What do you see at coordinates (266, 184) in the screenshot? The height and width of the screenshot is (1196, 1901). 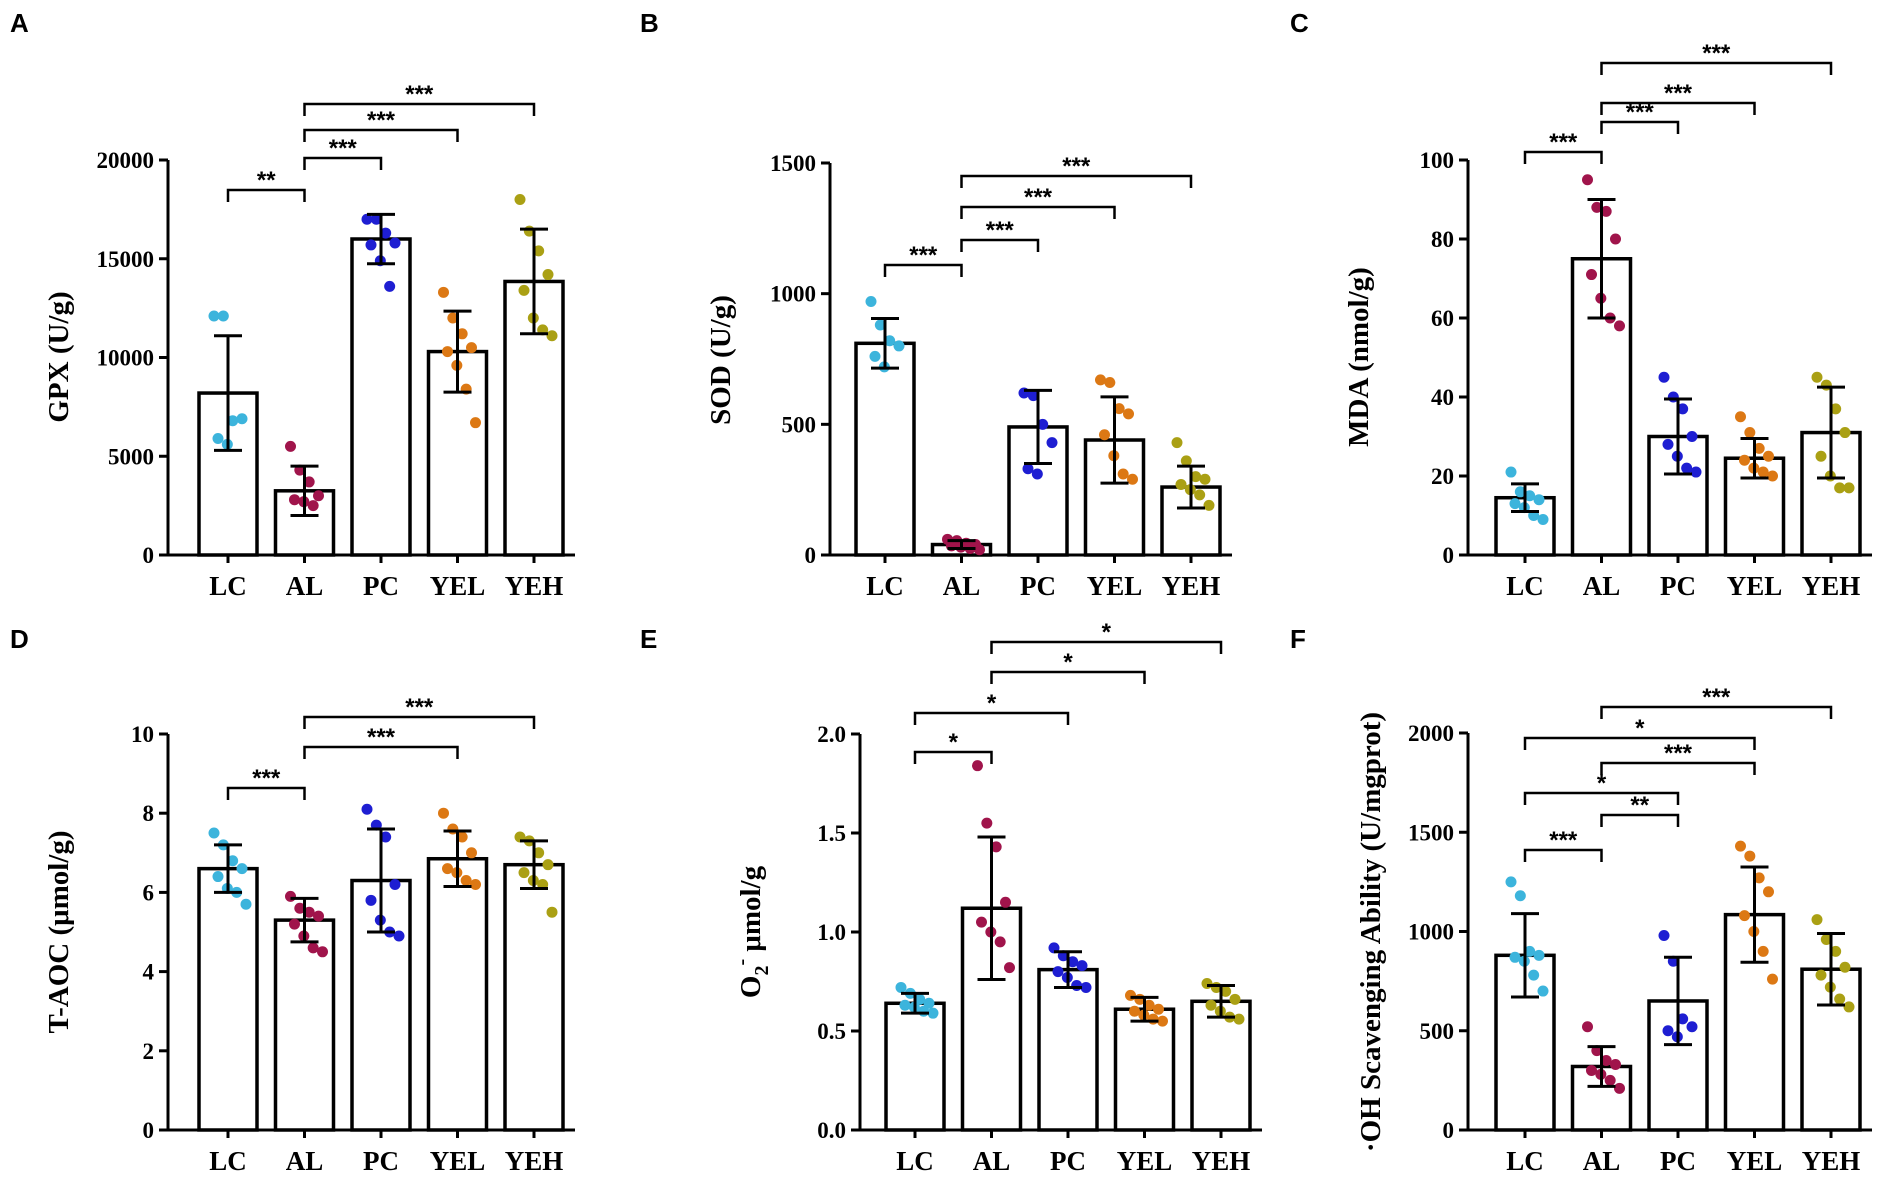 I see `significance-bracket: **` at bounding box center [266, 184].